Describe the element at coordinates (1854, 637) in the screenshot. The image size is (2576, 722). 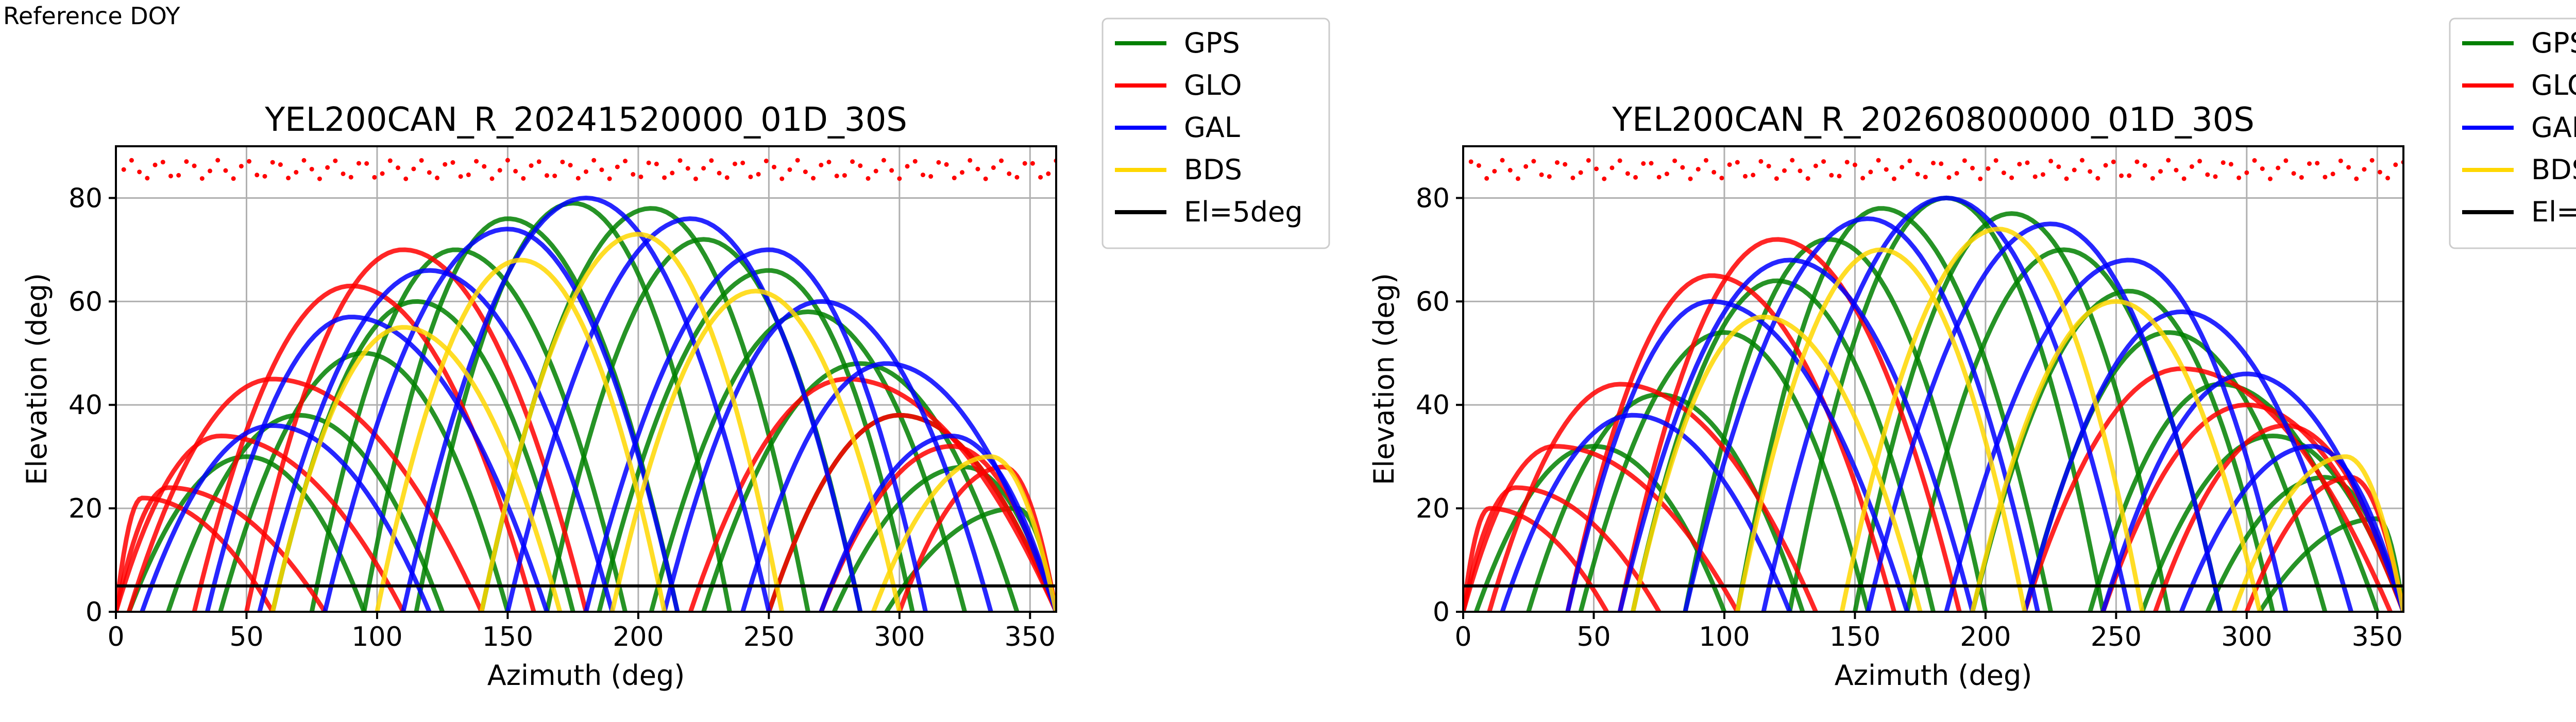
I see `x-tick-label: 150` at that location.